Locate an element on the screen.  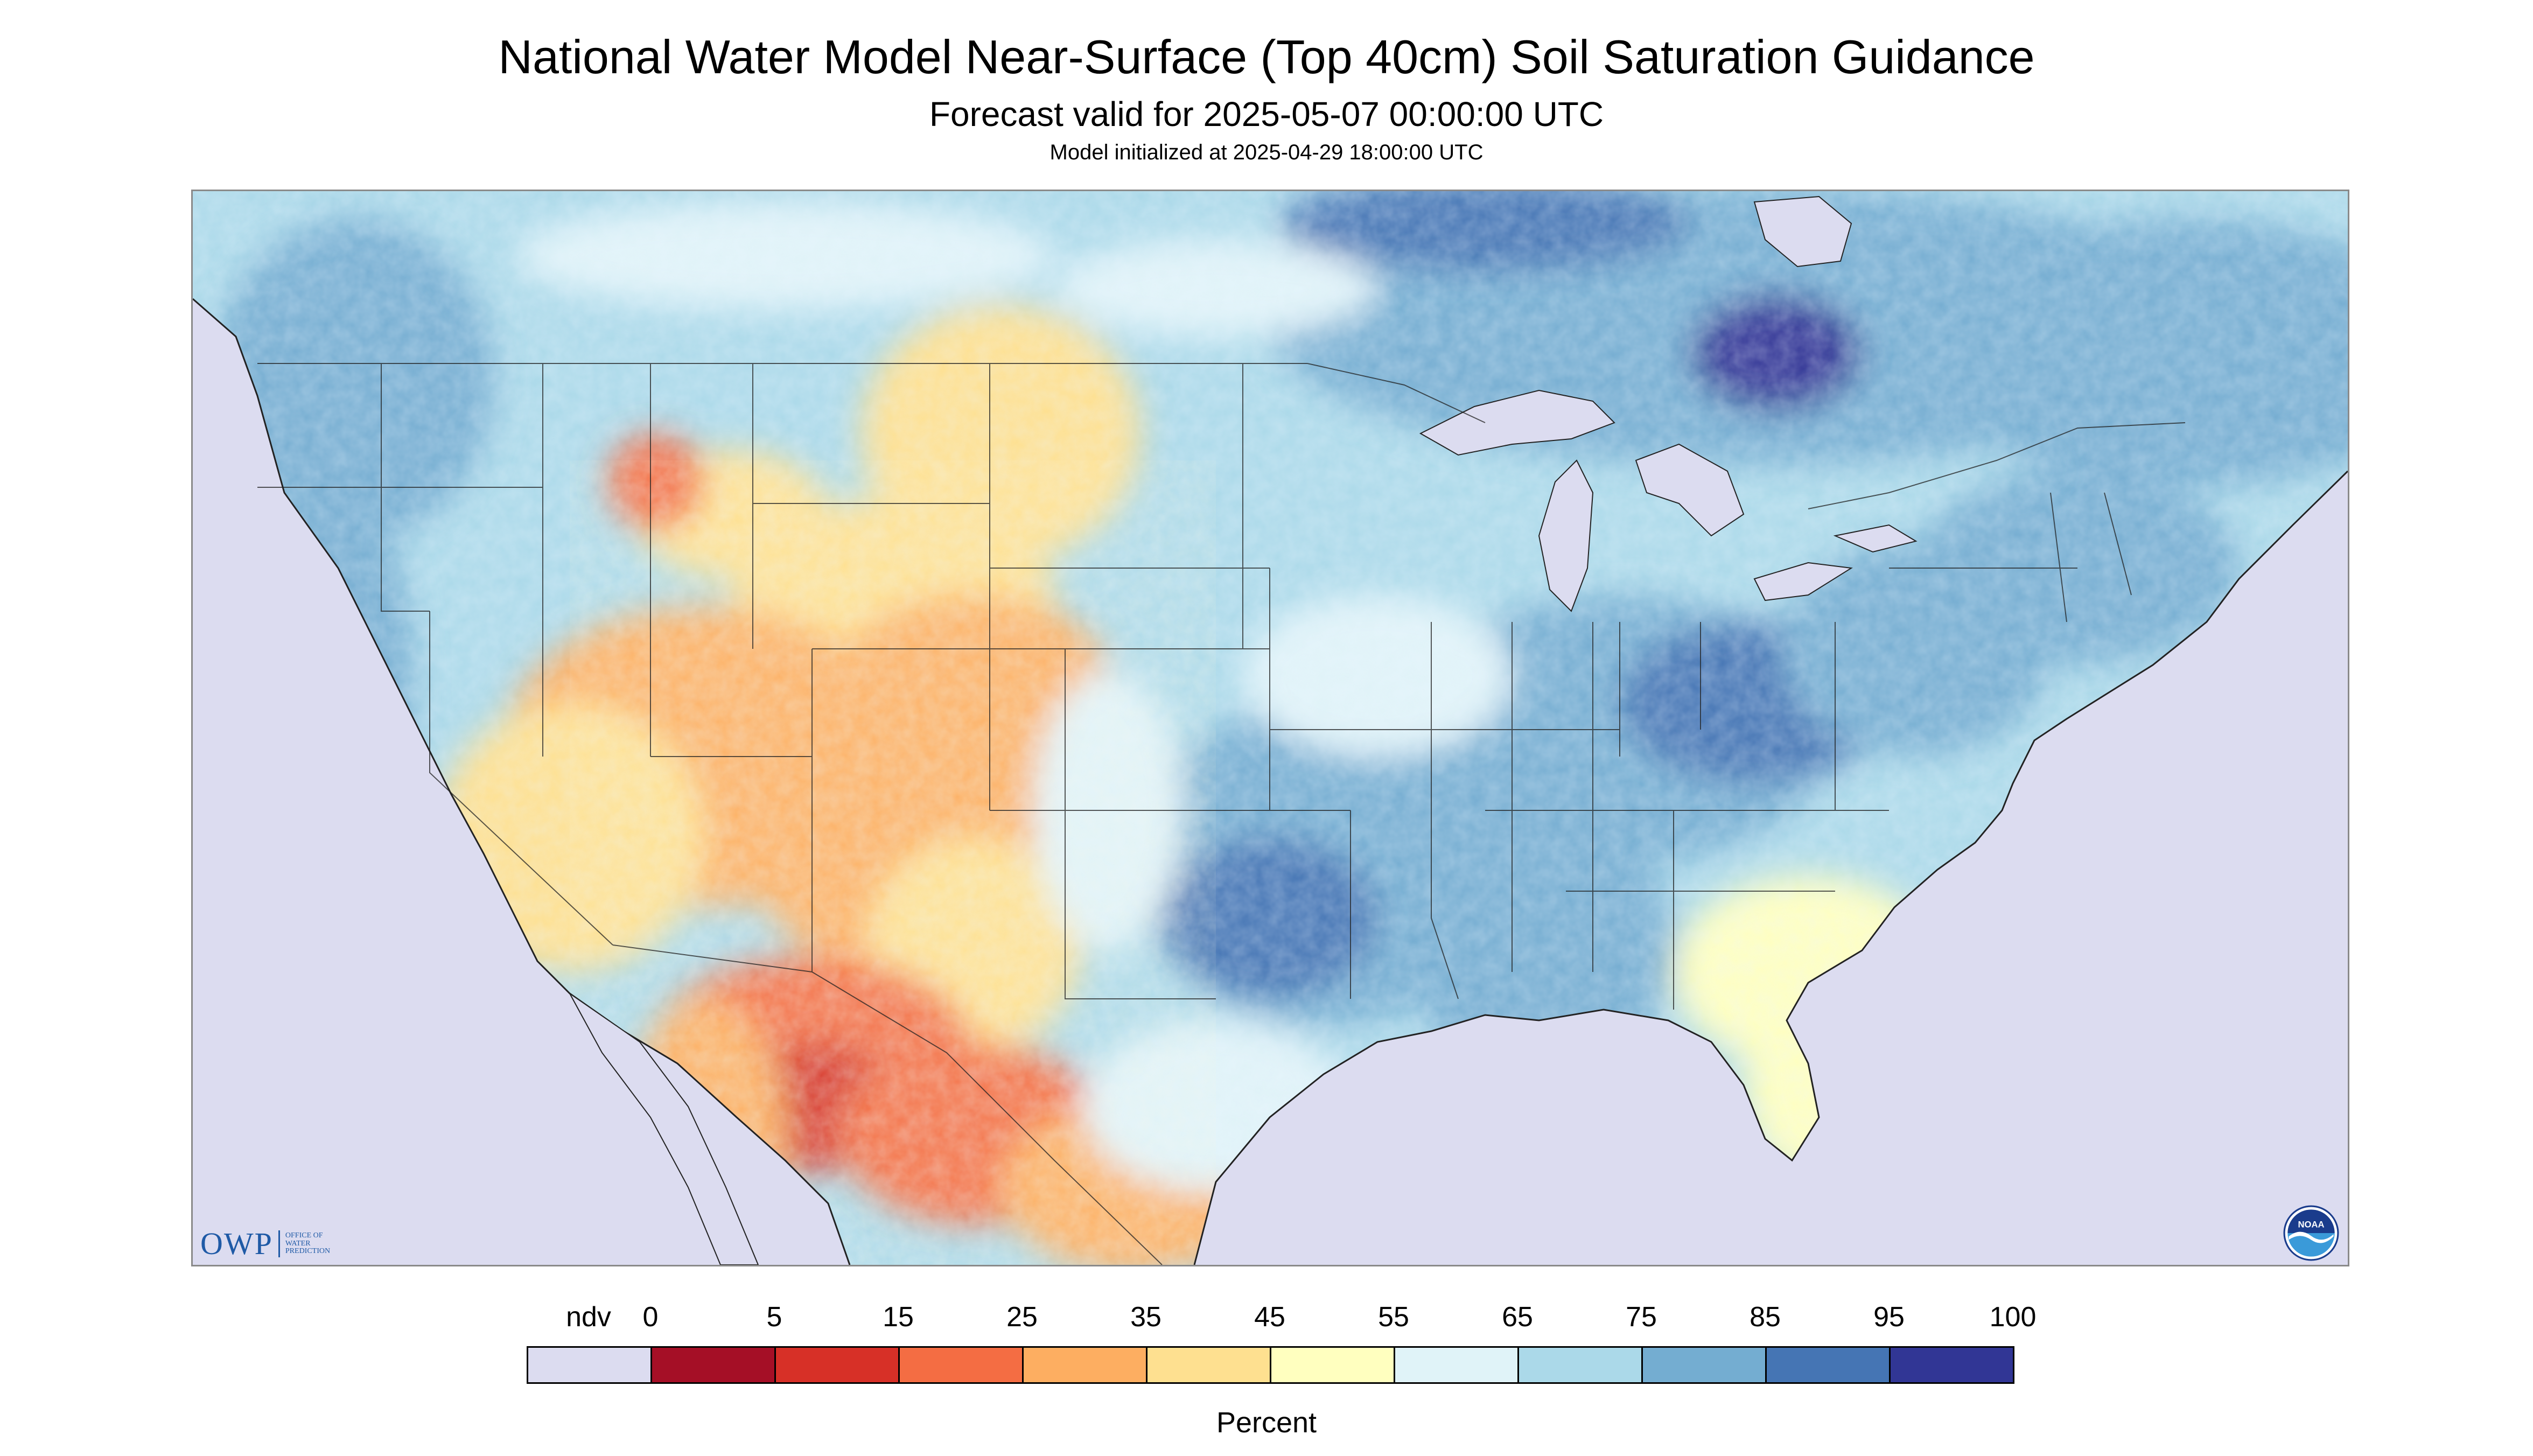
colorbar-tick-label: 0 is located at coordinates (650, 1317).